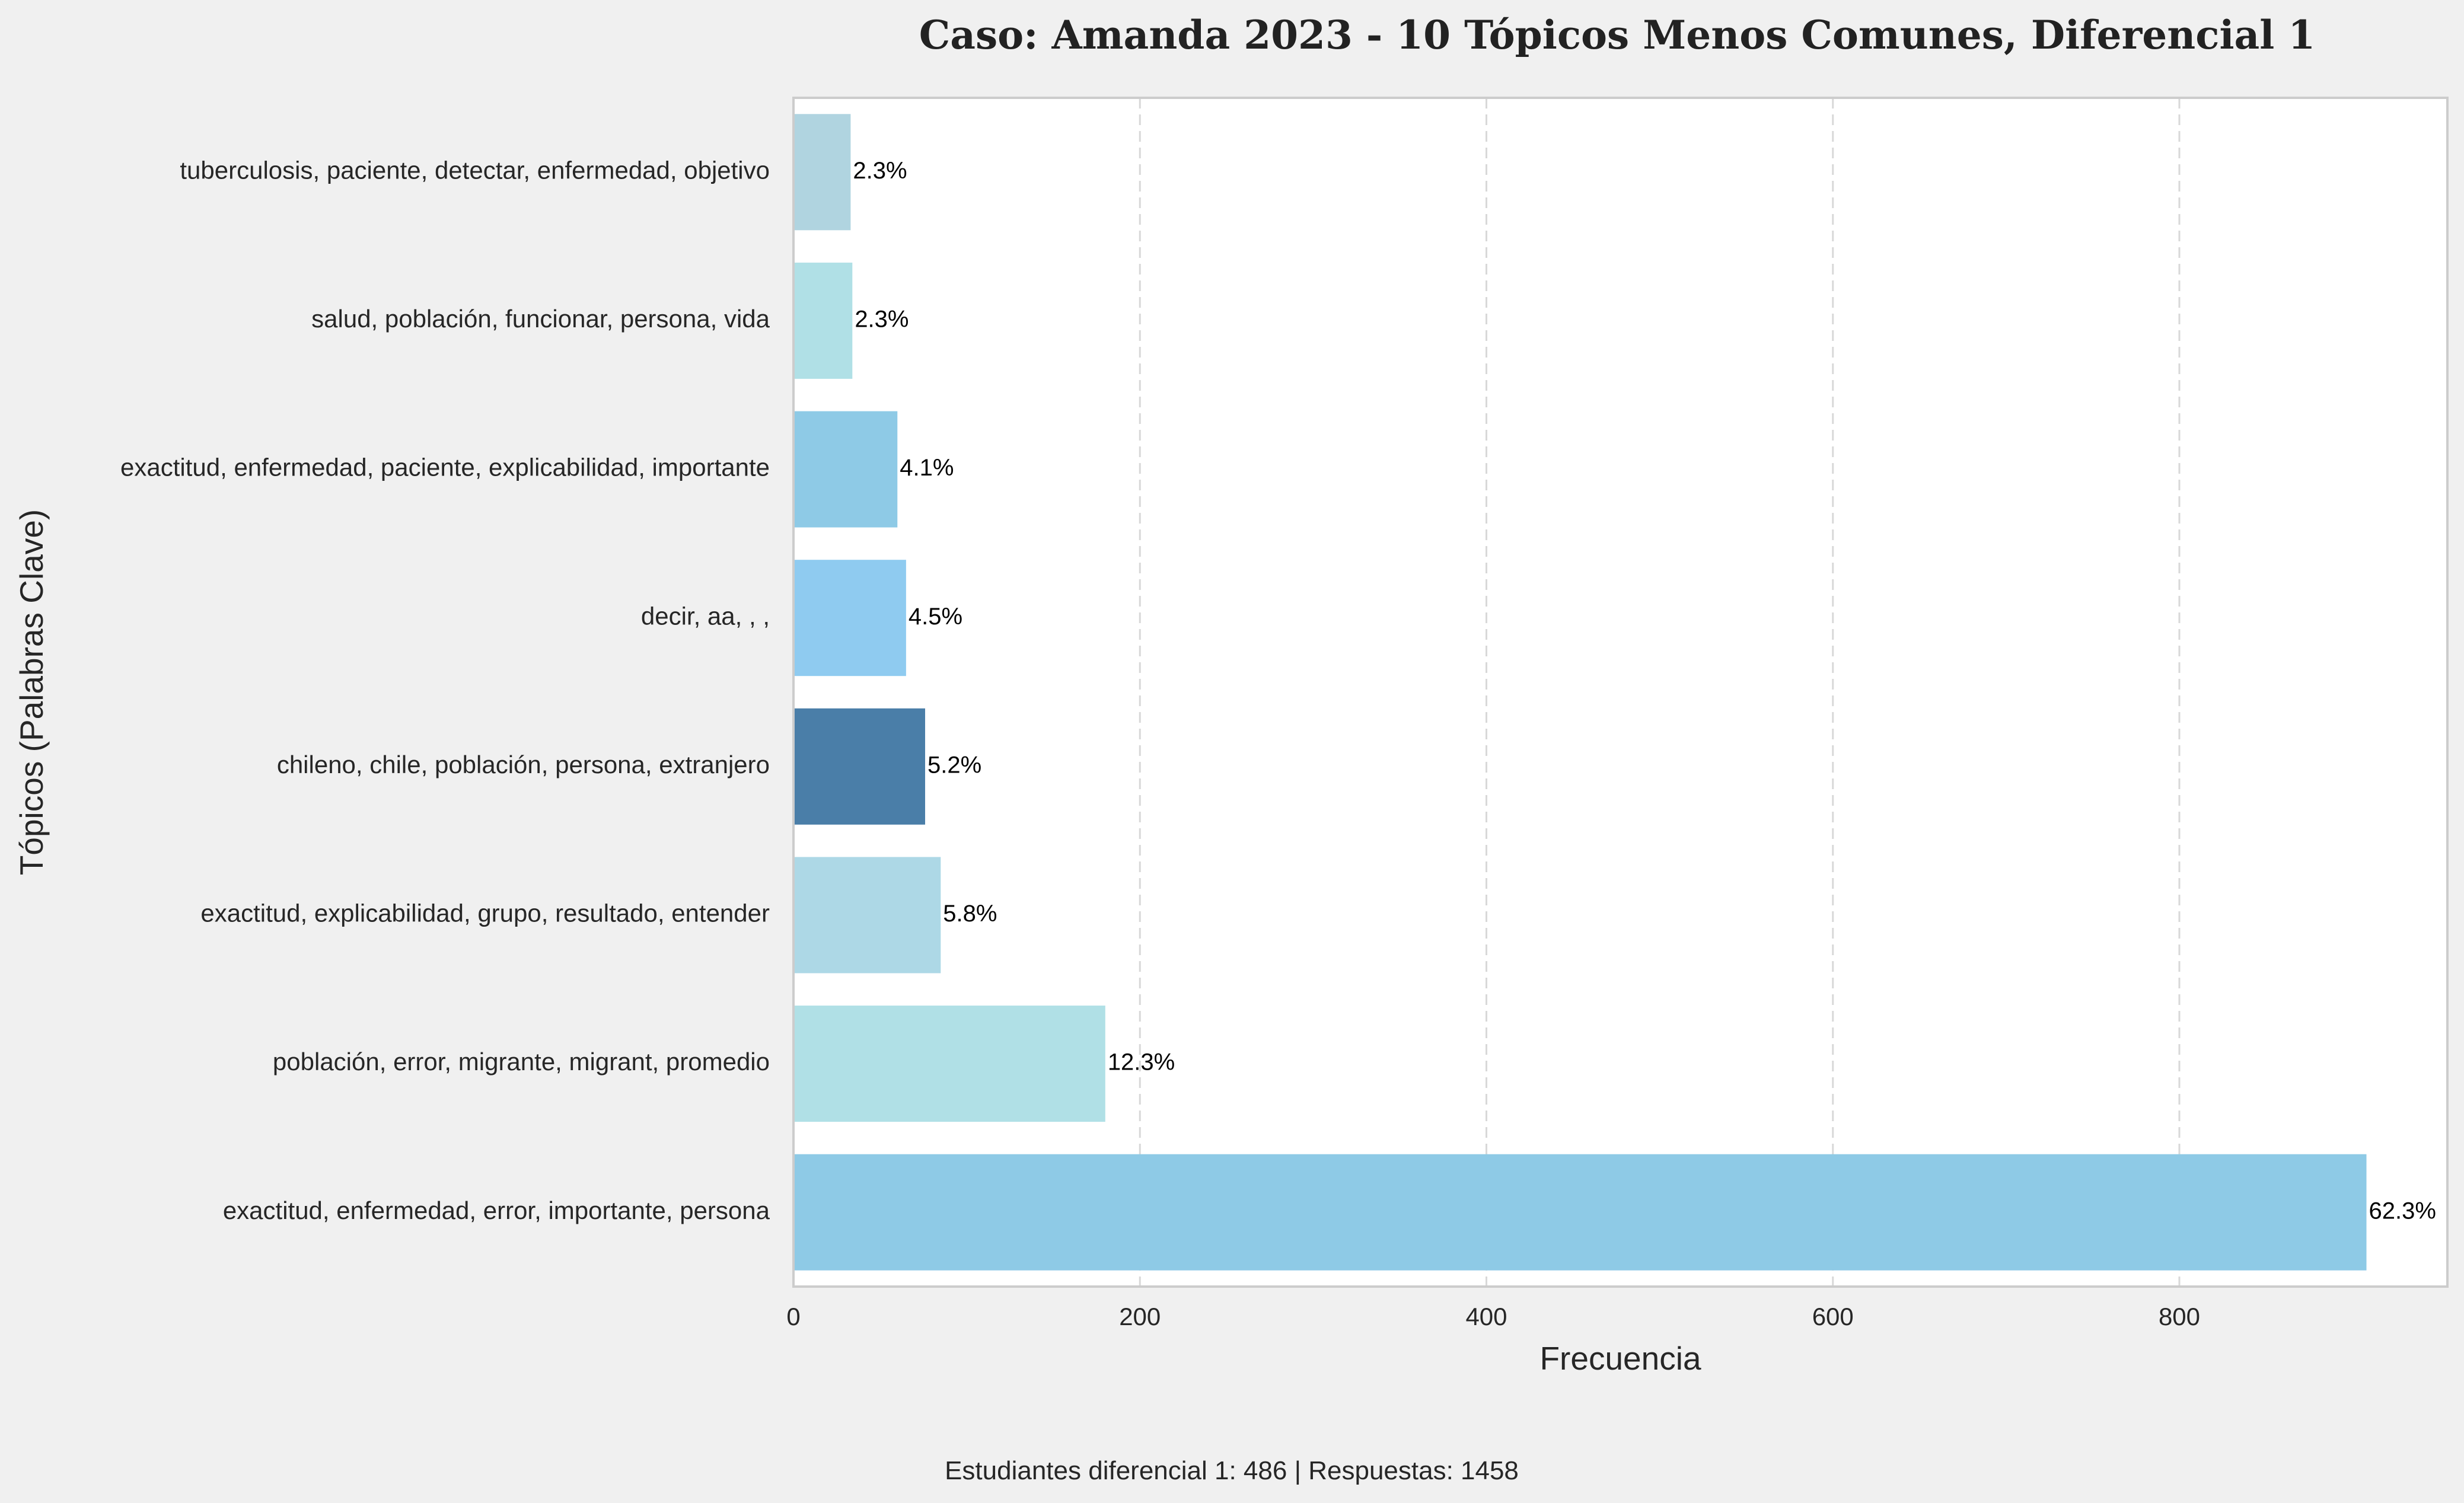 Image resolution: width=2464 pixels, height=1503 pixels. Describe the element at coordinates (1620, 1358) in the screenshot. I see `x-axis-label: Frecuencia` at that location.